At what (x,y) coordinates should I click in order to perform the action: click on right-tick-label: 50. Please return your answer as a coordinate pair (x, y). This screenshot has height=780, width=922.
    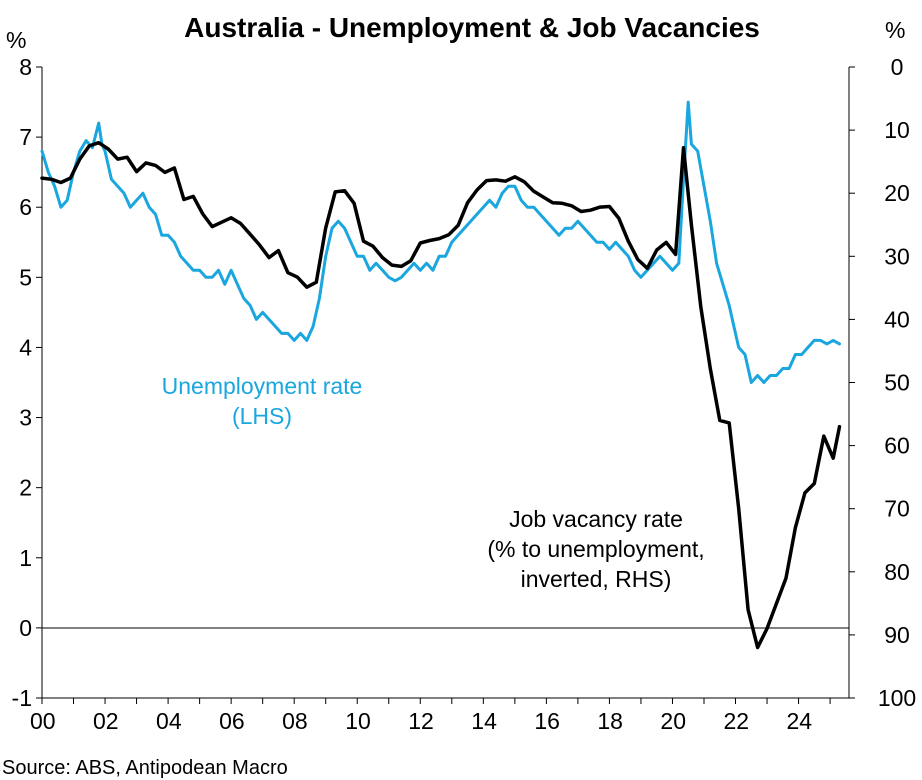
    Looking at the image, I should click on (897, 383).